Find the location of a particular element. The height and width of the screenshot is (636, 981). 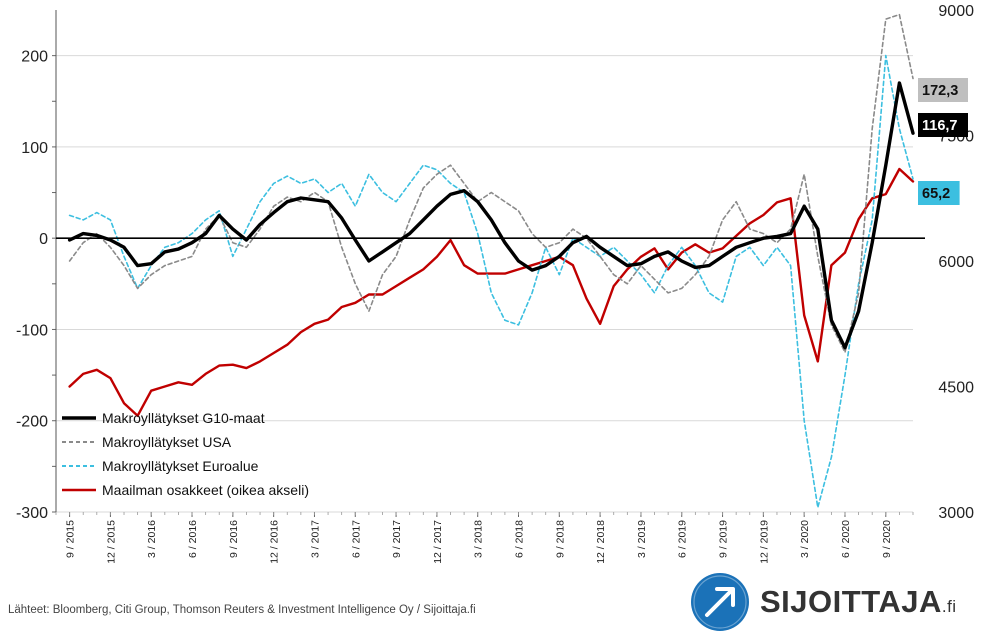

x-tick-label: 3 / 2017 is located at coordinates (315, 539).